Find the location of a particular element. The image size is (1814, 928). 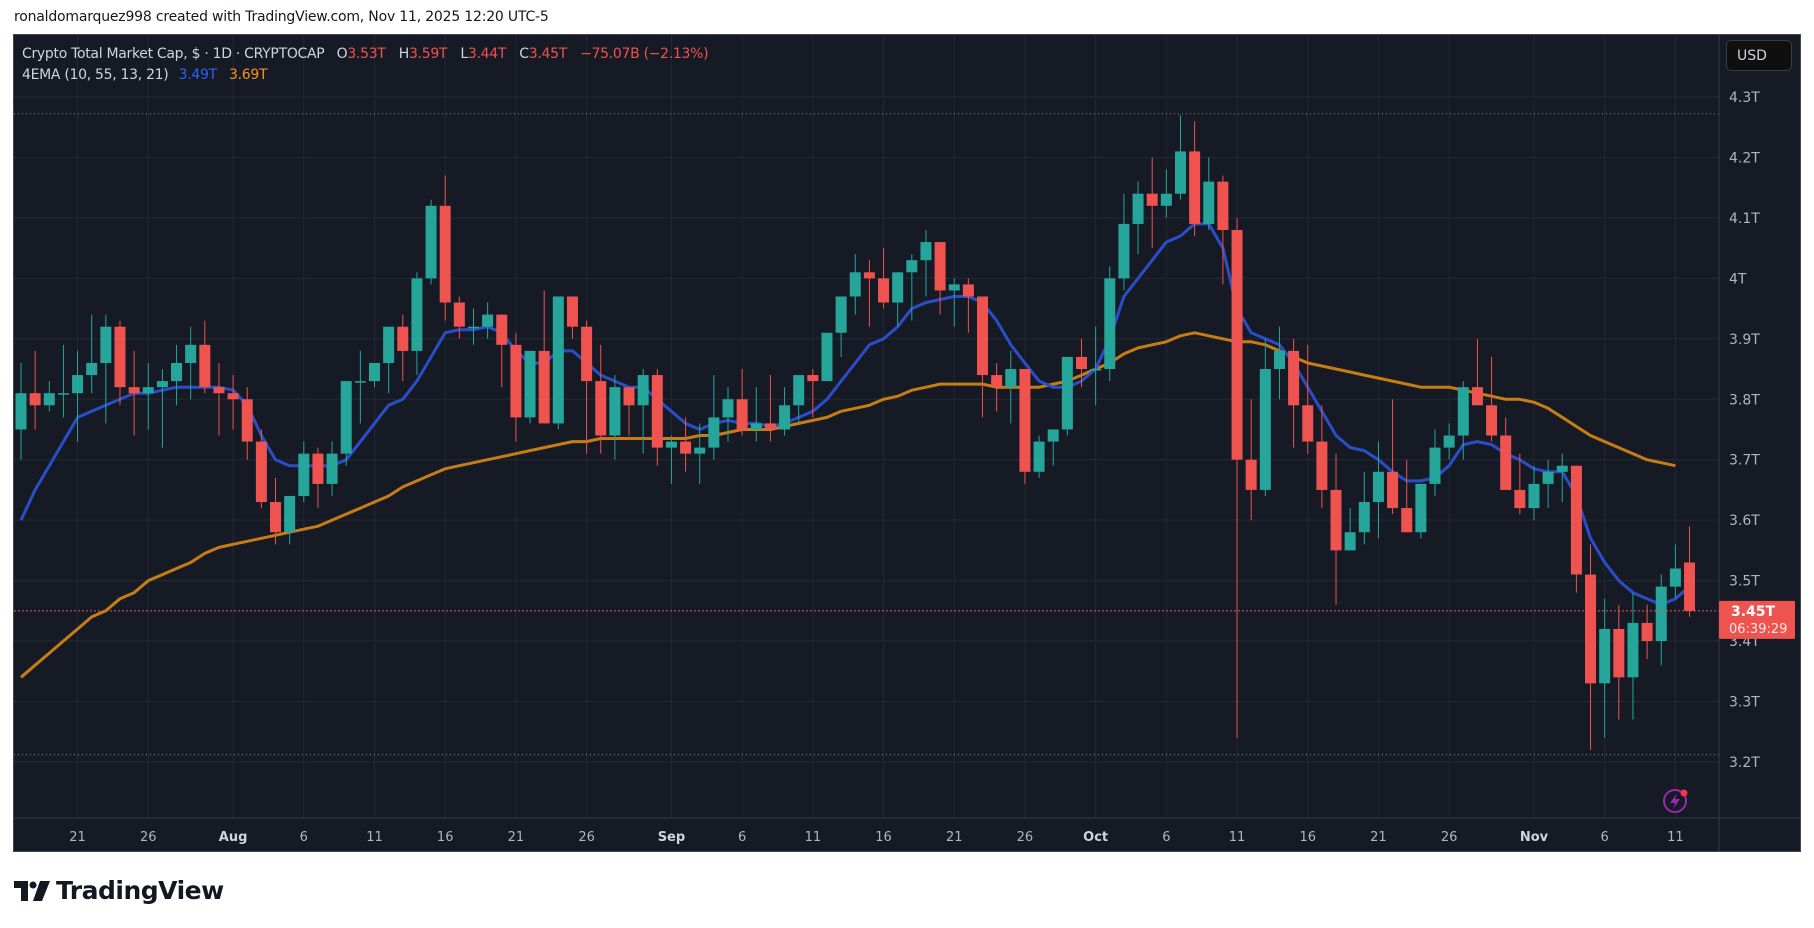

price-axis-label: 3.9T is located at coordinates (1744, 340).